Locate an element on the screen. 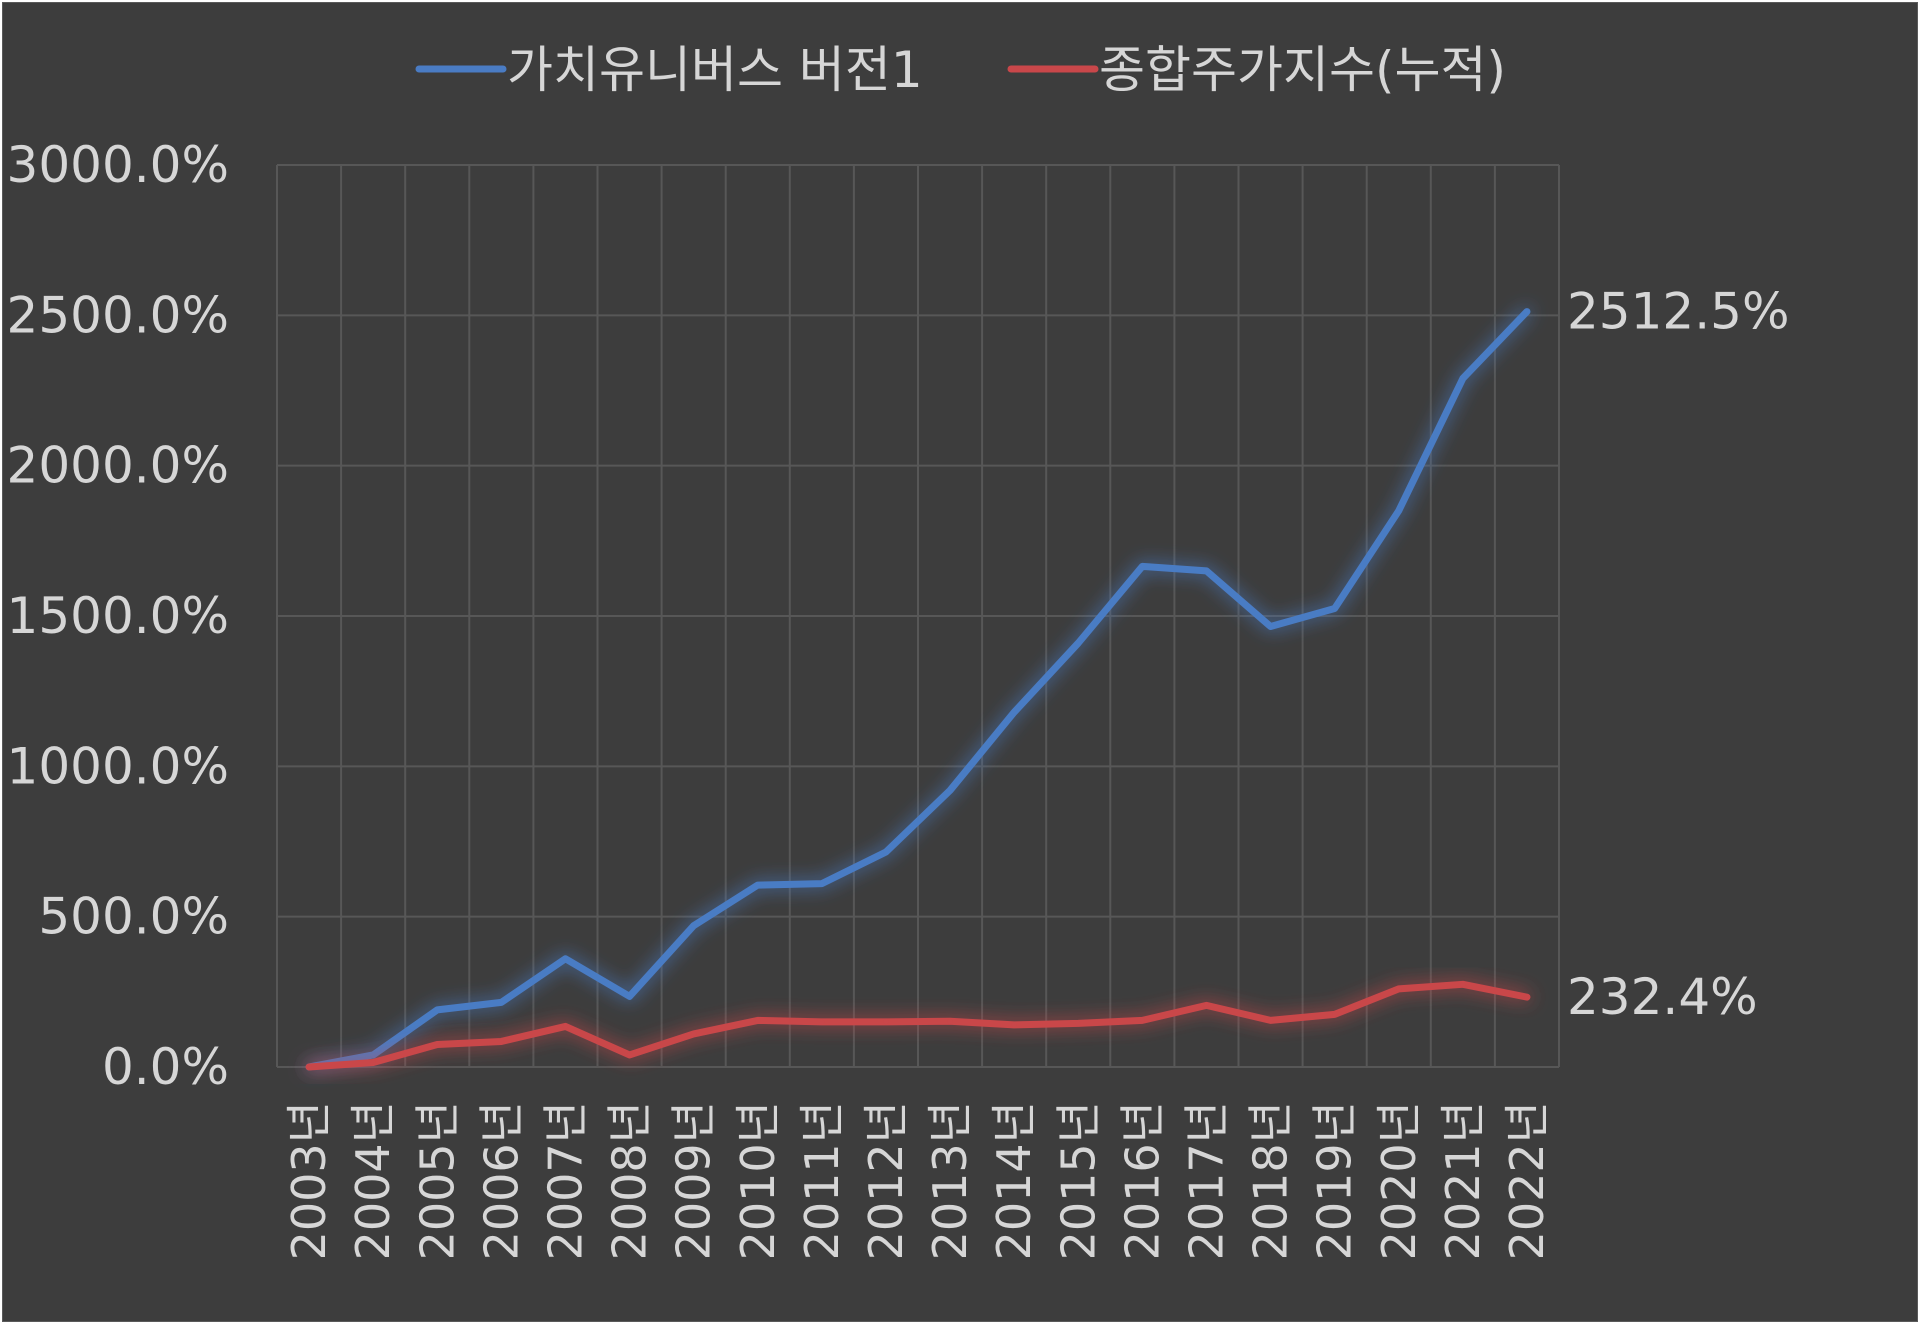  x-tick-label: 2007년 is located at coordinates (565, 1180).